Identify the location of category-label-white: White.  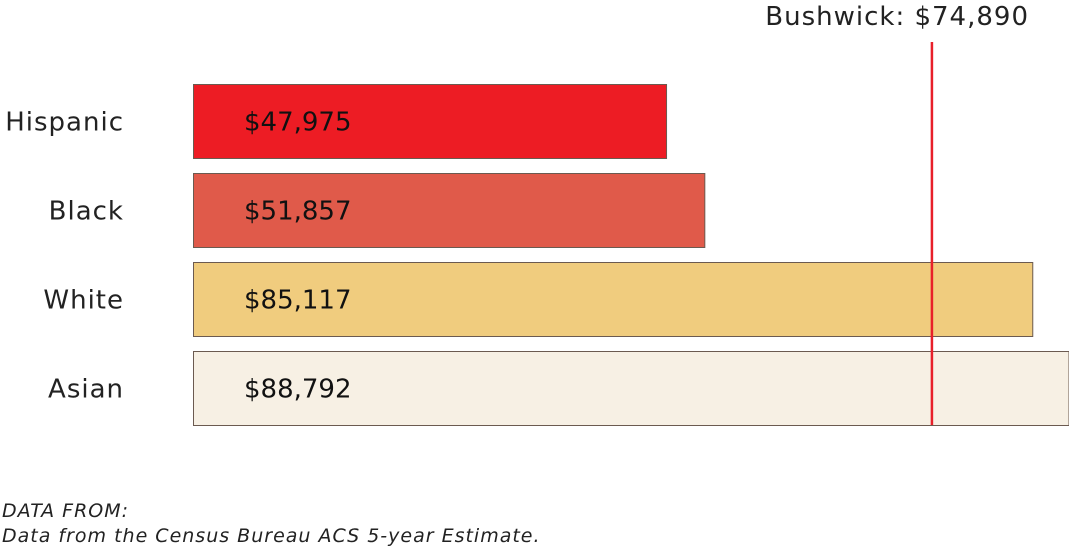
(83, 301).